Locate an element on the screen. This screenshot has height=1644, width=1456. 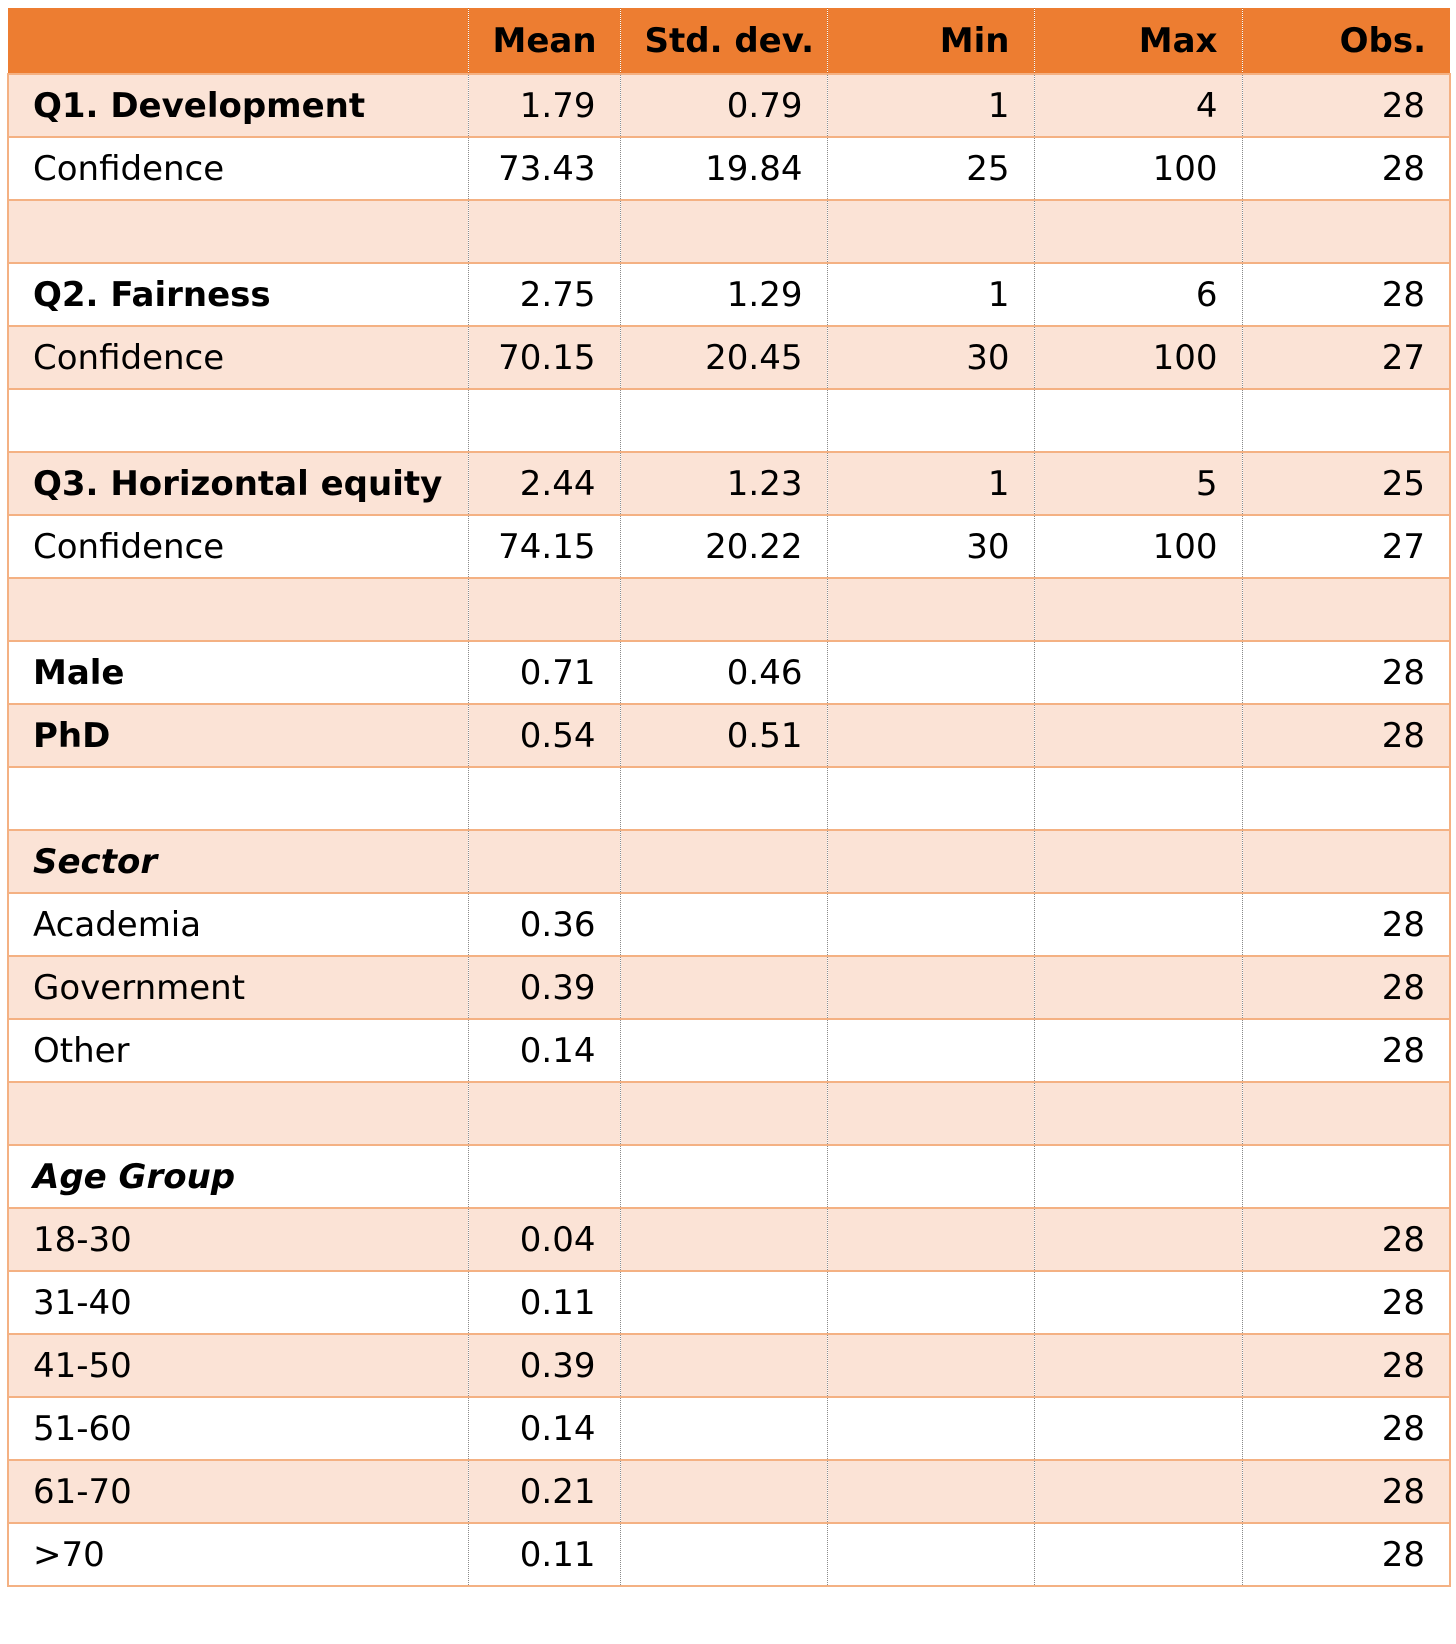
table-row: 41-50 0.39 28 is located at coordinates (729, 1365).